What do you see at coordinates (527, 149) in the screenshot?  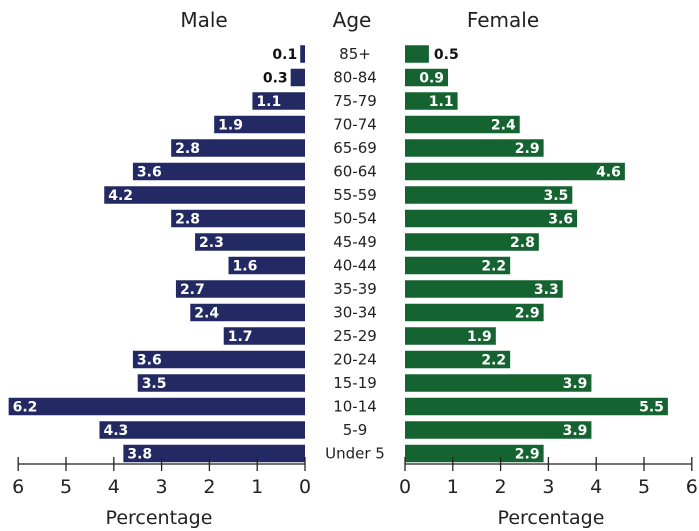 I see `female-value-label-65-69: 2.9` at bounding box center [527, 149].